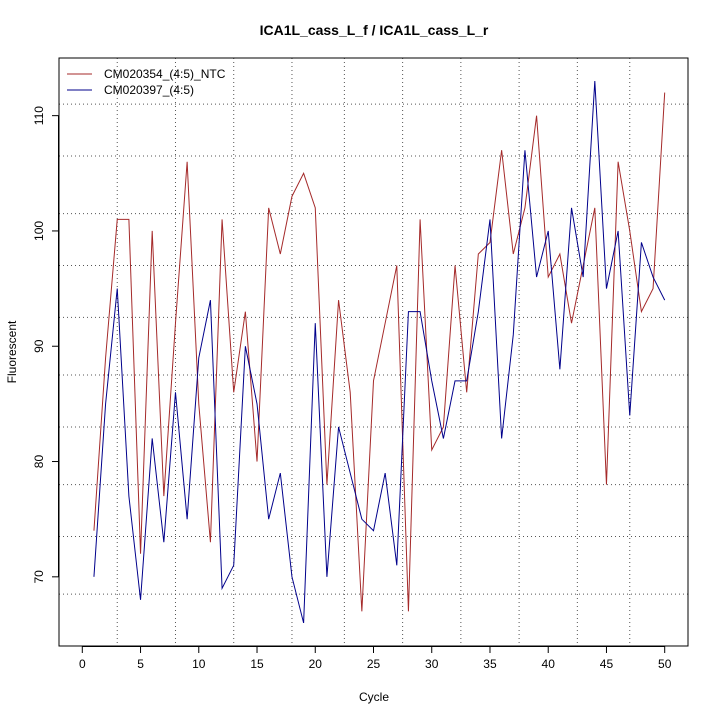  What do you see at coordinates (140, 664) in the screenshot?
I see `x-tick-label: 5` at bounding box center [140, 664].